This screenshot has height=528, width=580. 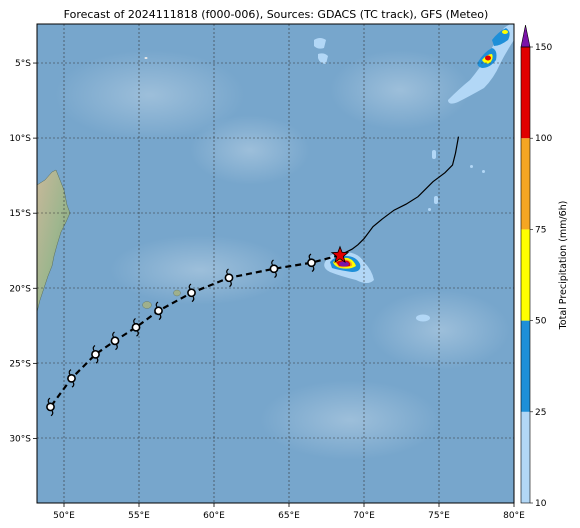 What do you see at coordinates (139, 516) in the screenshot?
I see `x-tick-label: 55°E` at bounding box center [139, 516].